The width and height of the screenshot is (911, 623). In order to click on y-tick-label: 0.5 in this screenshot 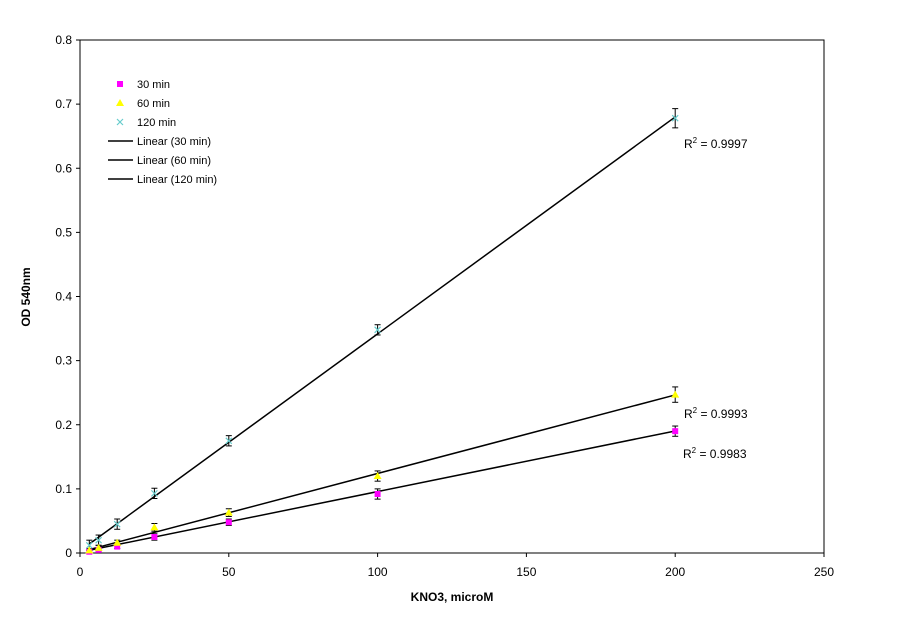, I will do `click(63, 232)`.